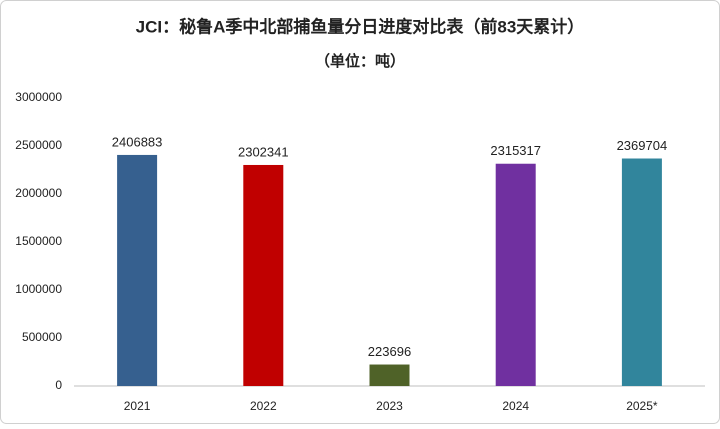 Image resolution: width=720 pixels, height=429 pixels. What do you see at coordinates (58, 385) in the screenshot?
I see `y-tick-label: 0` at bounding box center [58, 385].